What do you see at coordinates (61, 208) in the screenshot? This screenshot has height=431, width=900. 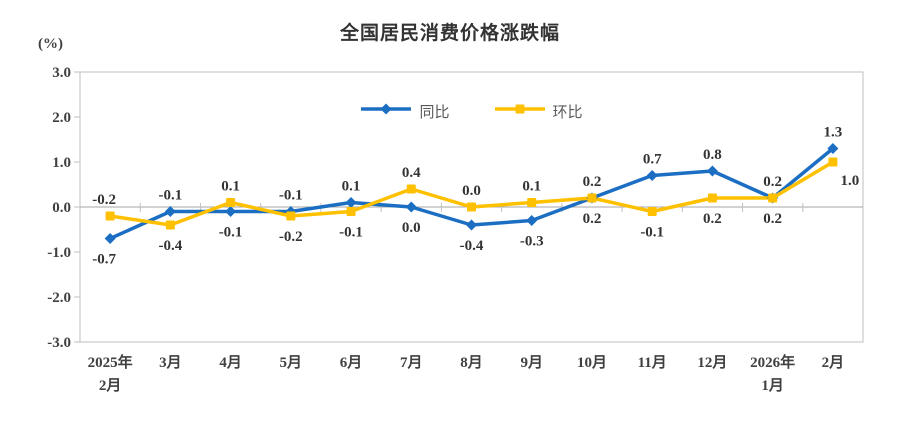 I see `y-axis-tick-label: 0.0` at bounding box center [61, 208].